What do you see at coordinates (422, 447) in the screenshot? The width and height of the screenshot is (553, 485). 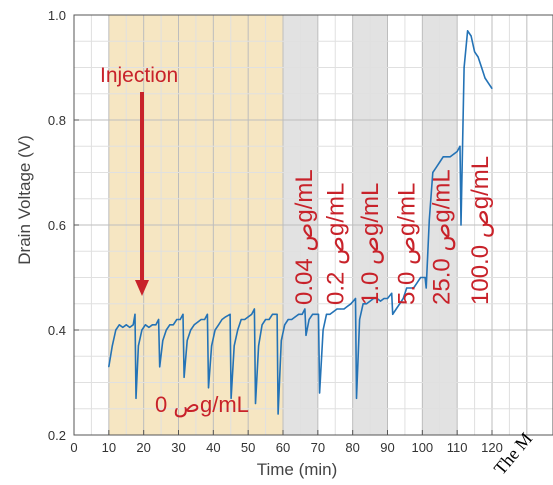 I see `x-tick-label-10: 100` at bounding box center [422, 447].